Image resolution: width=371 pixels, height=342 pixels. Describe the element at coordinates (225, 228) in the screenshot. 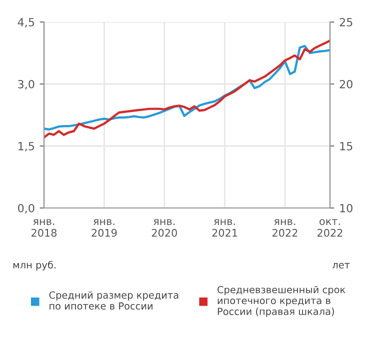

I see `x-tick-label: янв. 2021` at that location.